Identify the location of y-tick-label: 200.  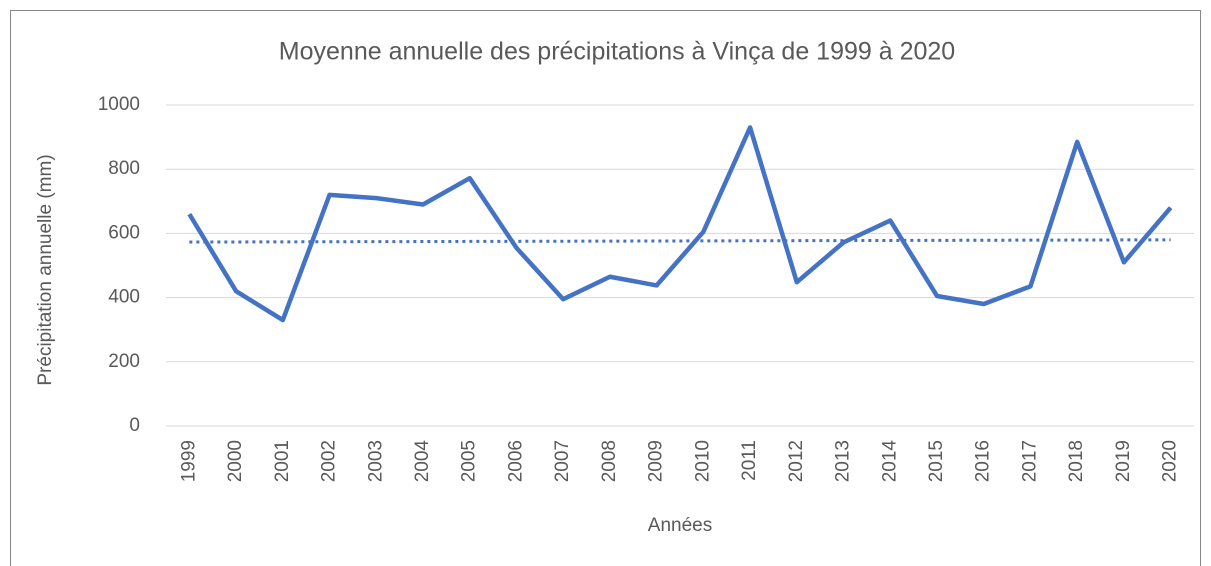
(124, 361).